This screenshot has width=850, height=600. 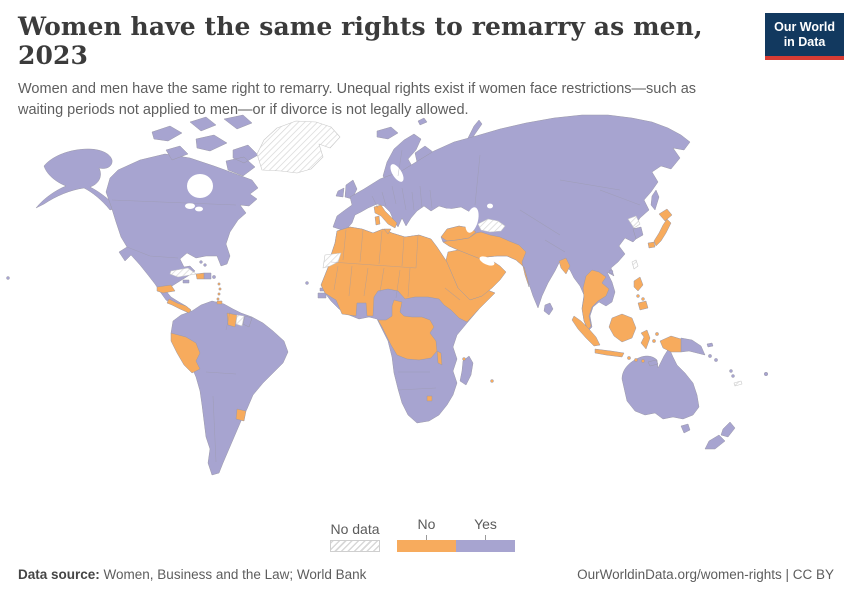 What do you see at coordinates (322, 295) in the screenshot?
I see `sliver-guinea-bissau` at bounding box center [322, 295].